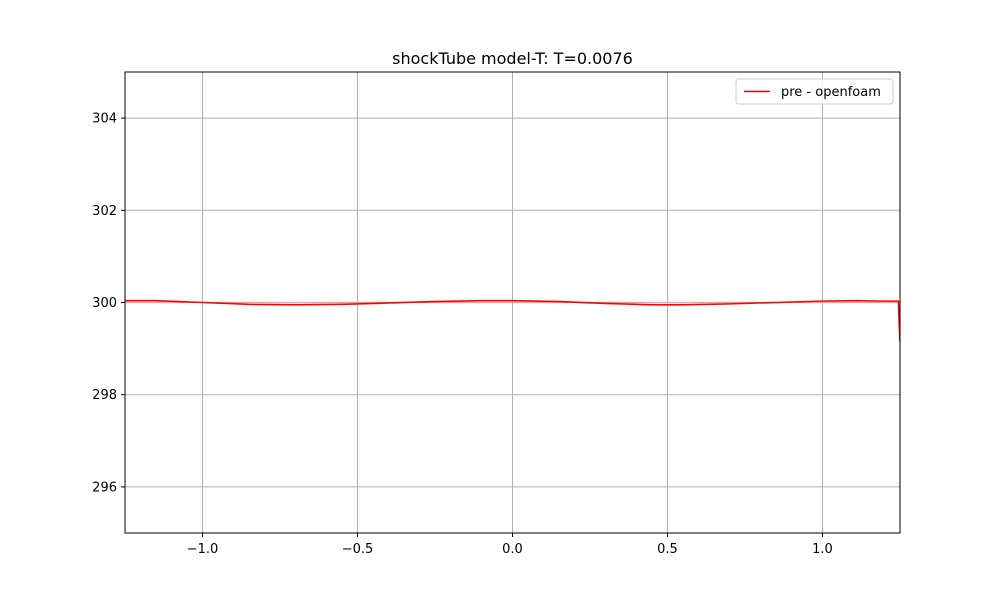  I want to click on legend-label: pre - openfoam, so click(831, 92).